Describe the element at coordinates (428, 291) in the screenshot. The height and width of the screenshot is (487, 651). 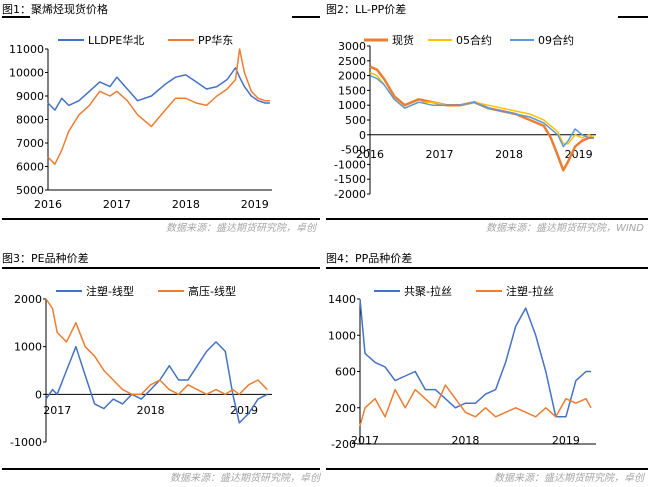
I see `legend-label-copoly: 共聚-拉丝` at that location.